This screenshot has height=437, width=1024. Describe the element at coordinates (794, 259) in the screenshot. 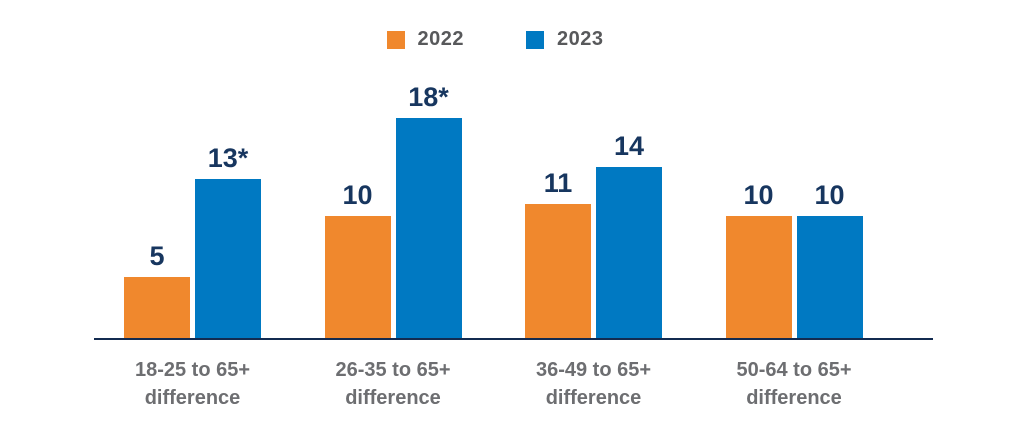

I see `bar-group-3: 10 10` at that location.